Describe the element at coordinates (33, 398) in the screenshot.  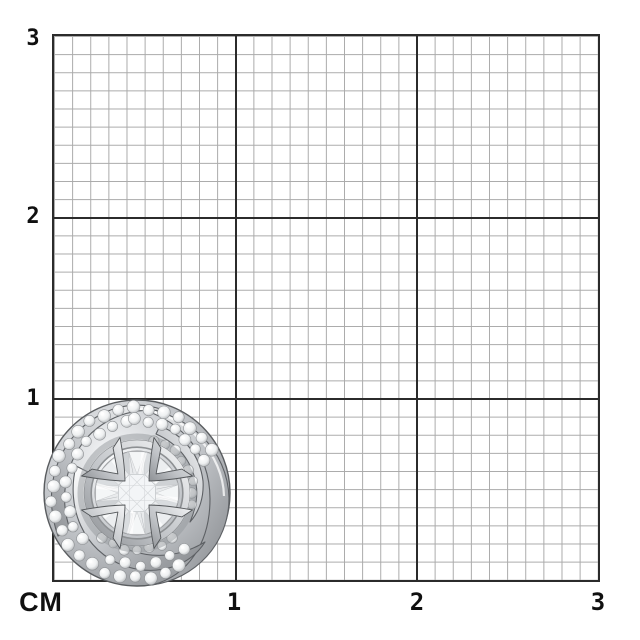
I see `y-axis-tick-1: 1` at that location.